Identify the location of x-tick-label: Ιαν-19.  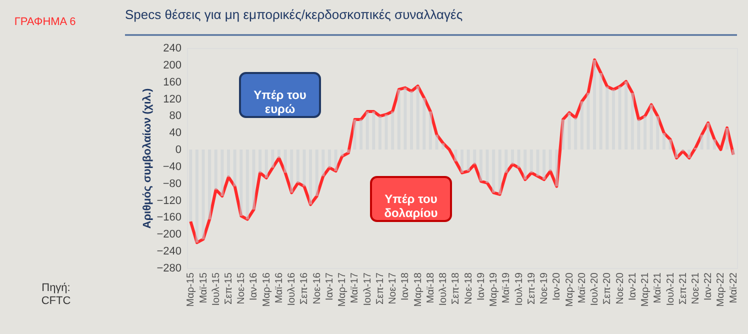
(481, 286).